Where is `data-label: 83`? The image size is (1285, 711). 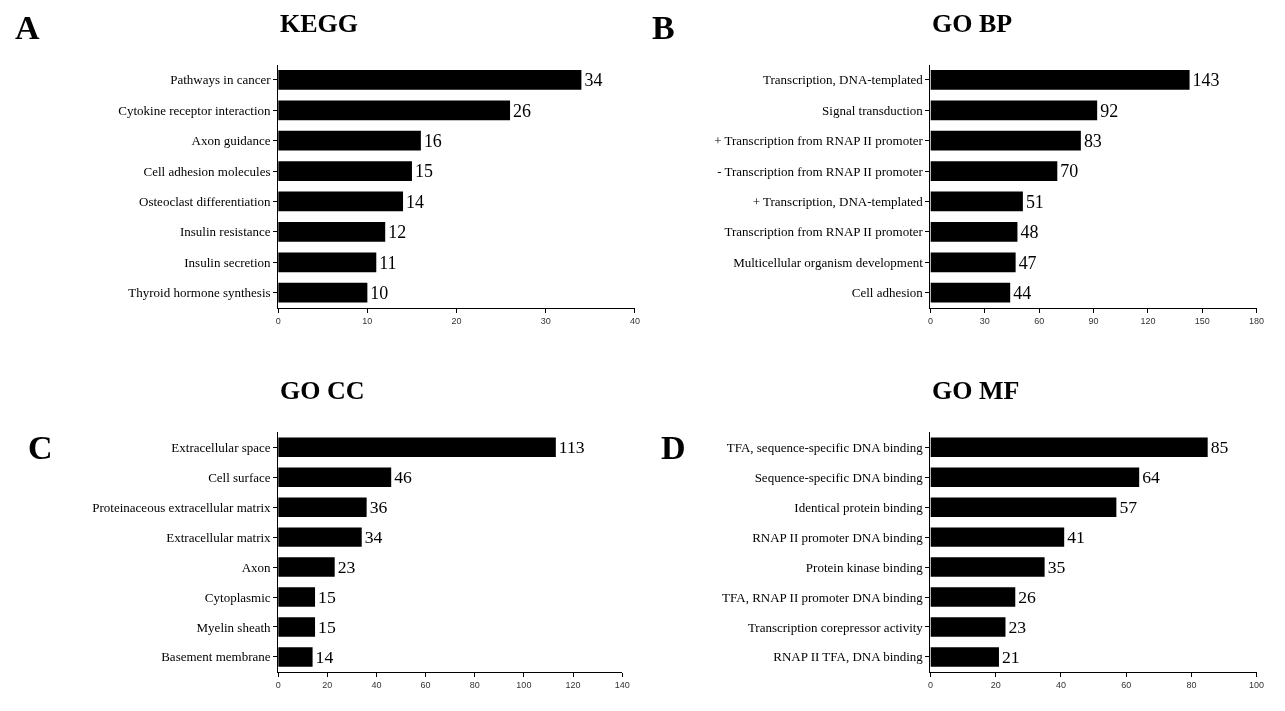 data-label: 83 is located at coordinates (1092, 140).